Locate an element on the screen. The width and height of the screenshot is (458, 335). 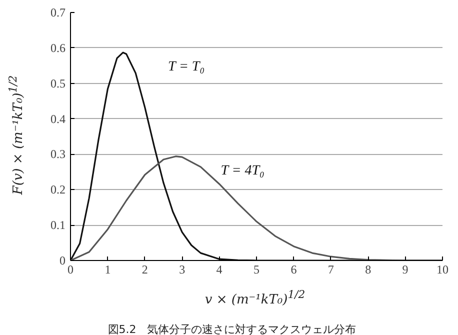
y-tick-label: 0.3 is located at coordinates (58, 154).